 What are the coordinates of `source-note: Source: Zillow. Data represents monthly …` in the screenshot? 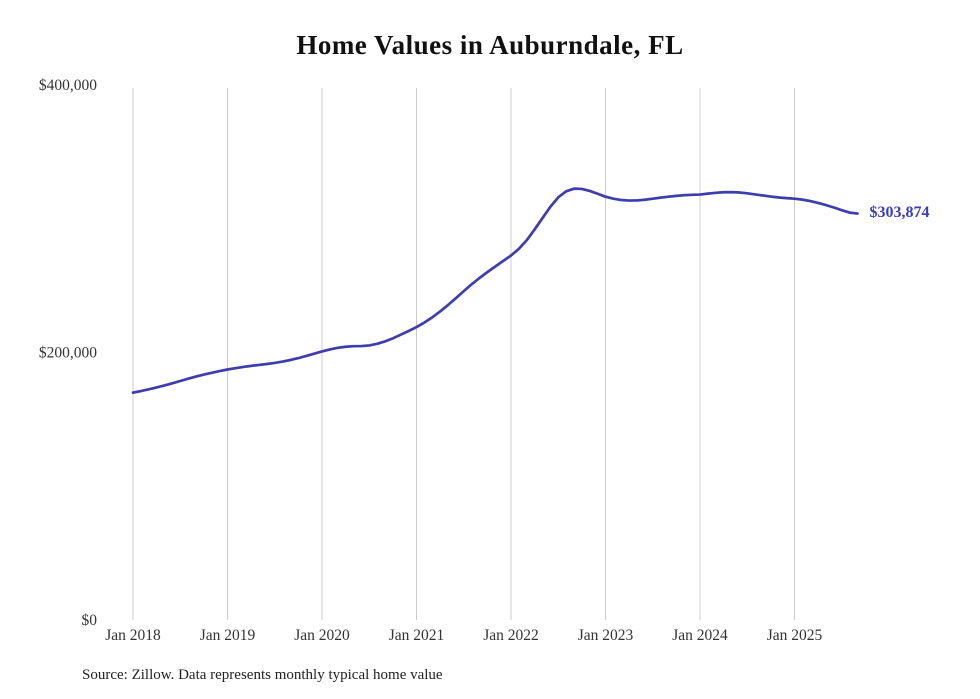 It's located at (262, 675).